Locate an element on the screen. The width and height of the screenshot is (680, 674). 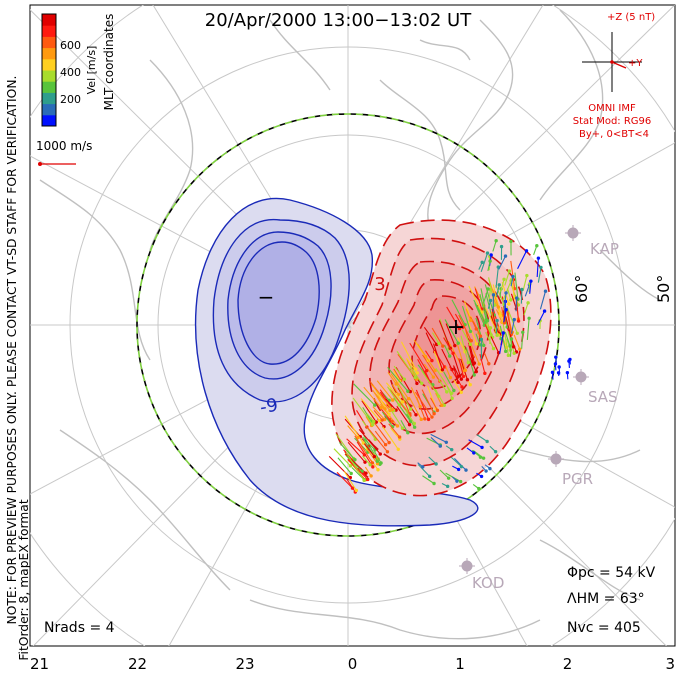
imf-source: OMNI IMF is located at coordinates (612, 108).